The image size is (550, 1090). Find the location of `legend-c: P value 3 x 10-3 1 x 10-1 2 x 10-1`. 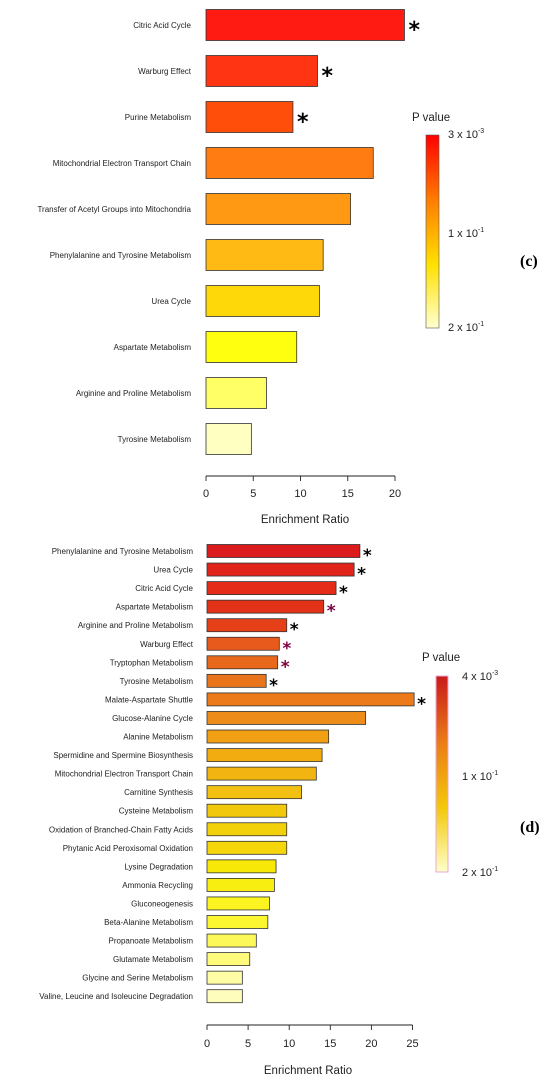

legend-c: P value 3 x 10-3 1 x 10-1 2 x 10-1 is located at coordinates (448, 223).